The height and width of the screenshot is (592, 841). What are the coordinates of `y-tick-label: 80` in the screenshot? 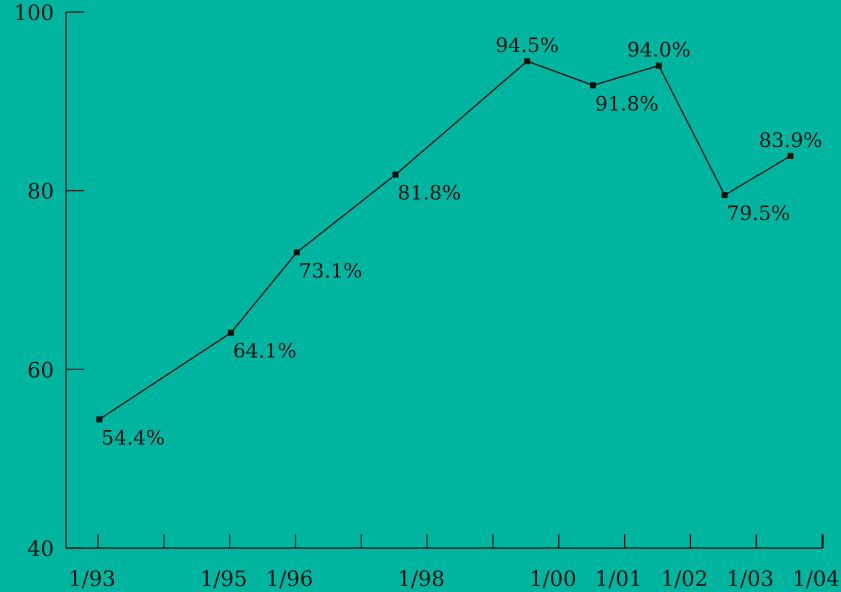 It's located at (40, 192).